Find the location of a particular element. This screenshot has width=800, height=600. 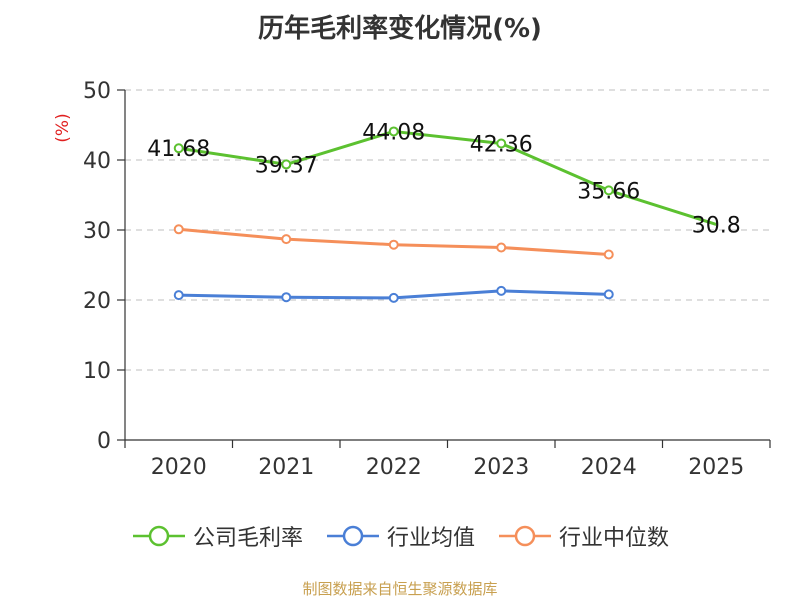

legend-item-3: 行业中位数 is located at coordinates (583, 536).